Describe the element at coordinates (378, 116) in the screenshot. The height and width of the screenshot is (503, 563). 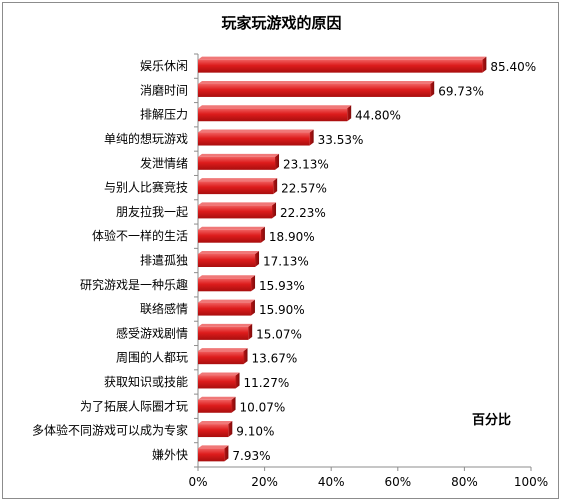
I see `value-label: 44.80%` at that location.